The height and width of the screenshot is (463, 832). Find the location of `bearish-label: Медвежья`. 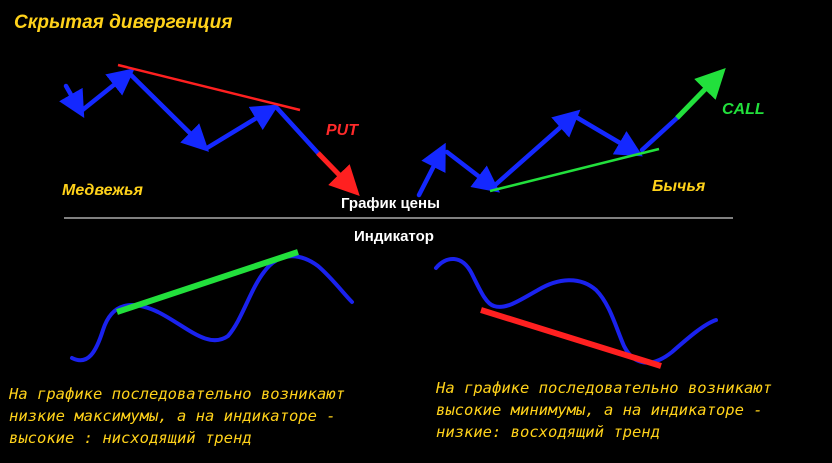

bearish-label: Медвежья is located at coordinates (102, 190).